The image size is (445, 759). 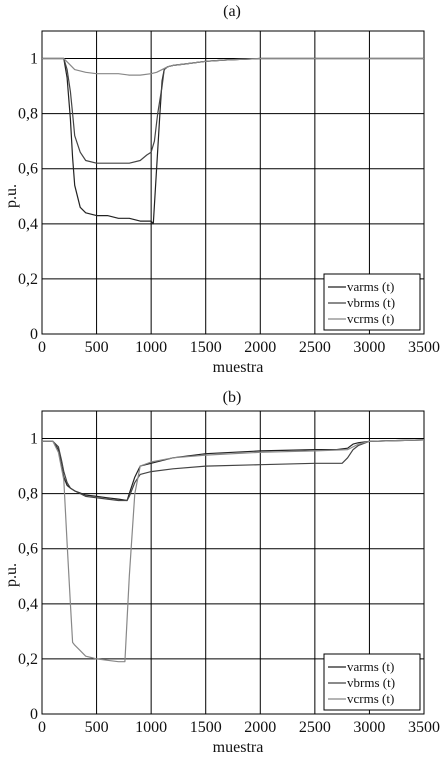 I want to click on chart-title: (b), so click(x=232, y=397).